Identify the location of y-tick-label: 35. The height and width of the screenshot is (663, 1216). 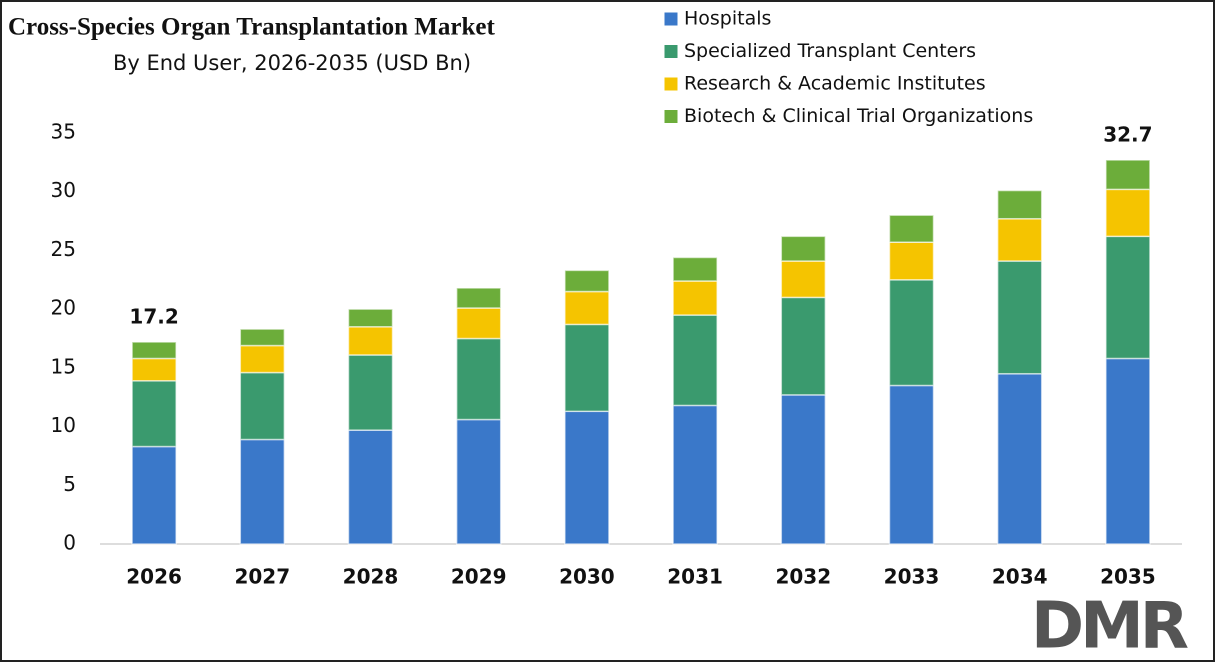
(63, 132).